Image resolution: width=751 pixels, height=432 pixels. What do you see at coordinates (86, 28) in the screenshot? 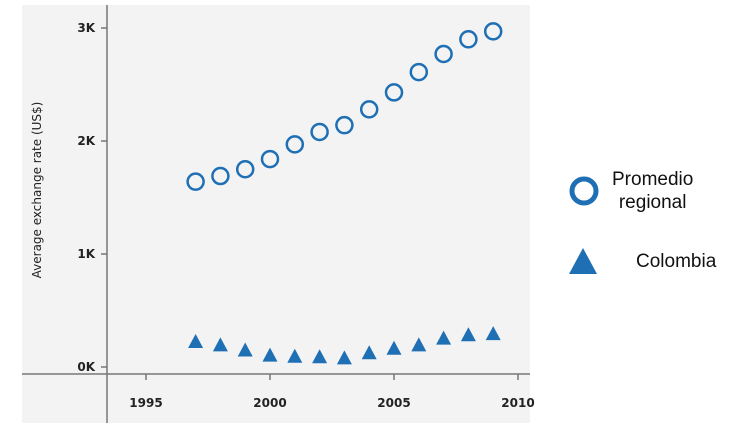
I see `y-tick-label: 3K` at bounding box center [86, 28].